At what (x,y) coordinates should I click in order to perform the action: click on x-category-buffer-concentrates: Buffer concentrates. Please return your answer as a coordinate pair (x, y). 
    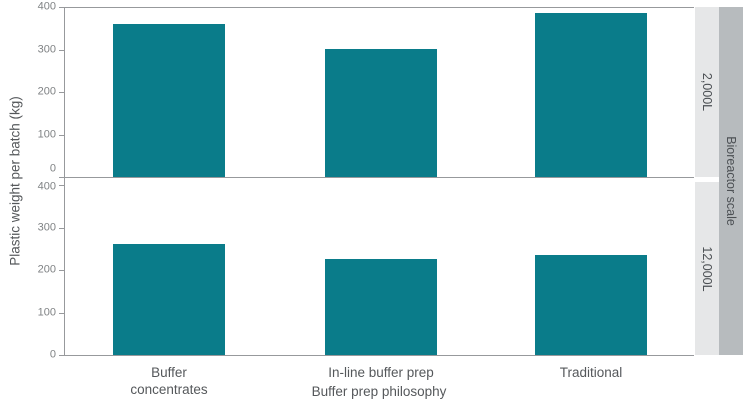
    Looking at the image, I should click on (169, 381).